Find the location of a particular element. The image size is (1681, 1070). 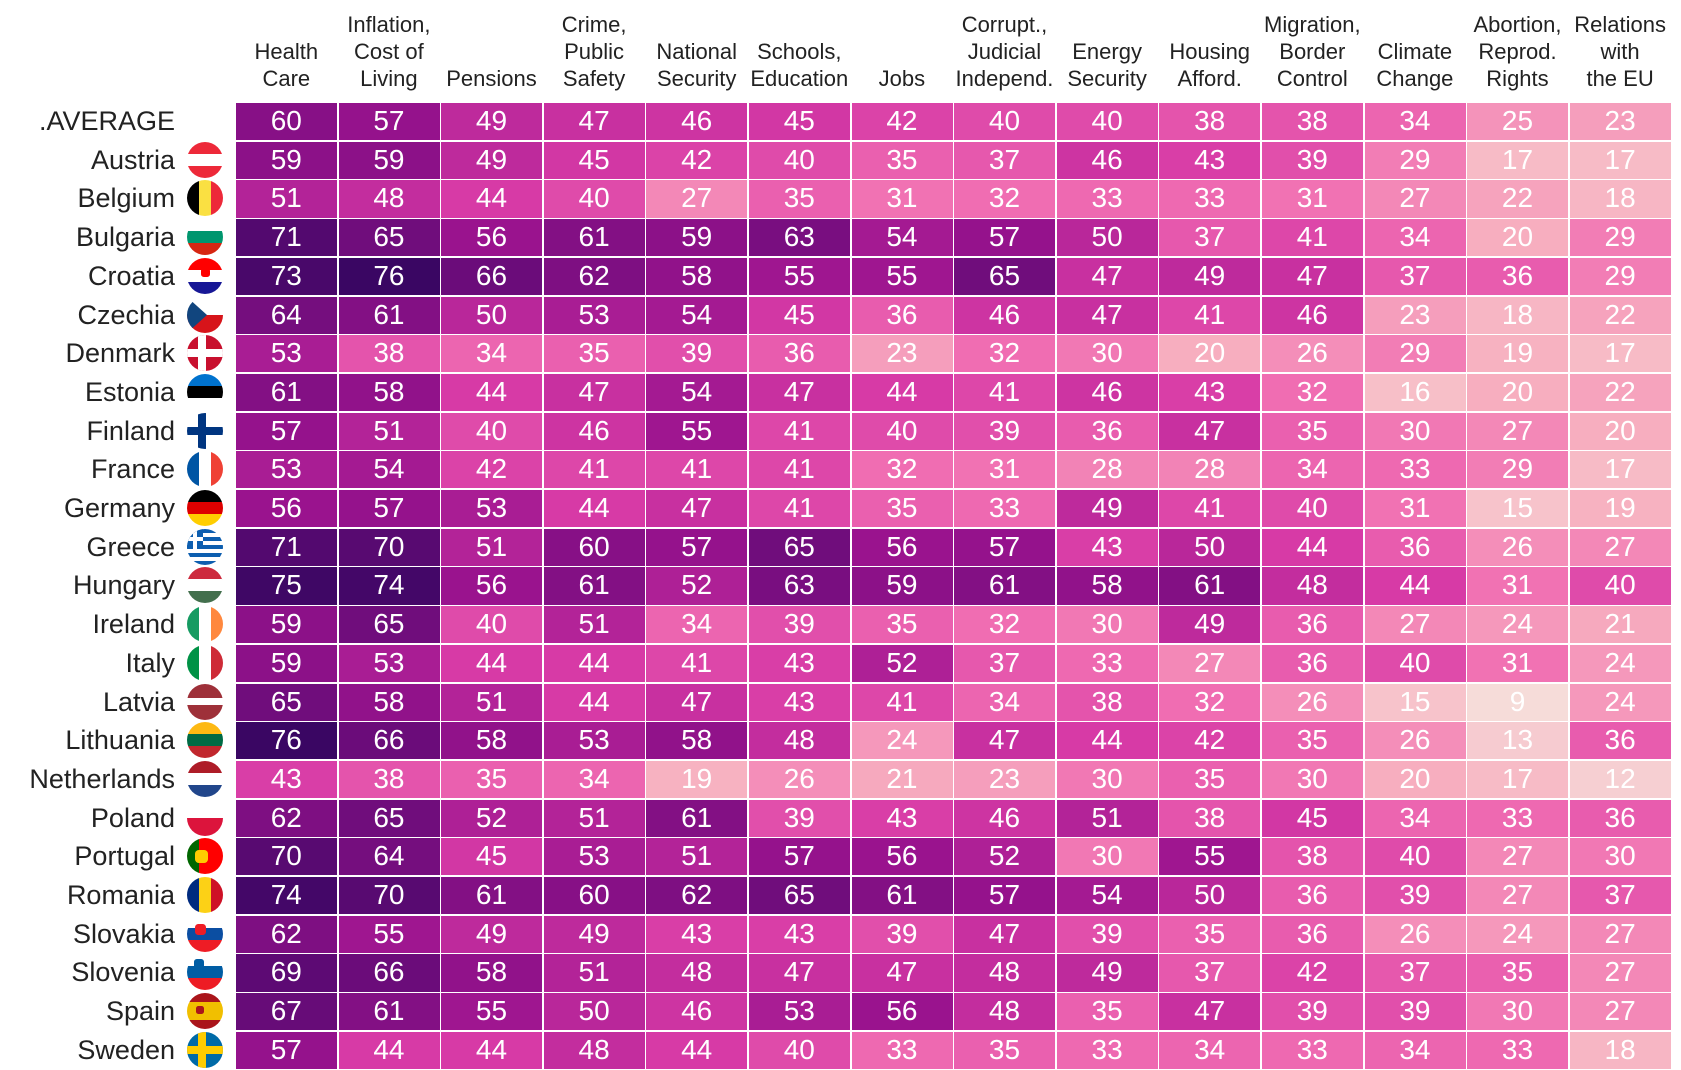

cell-value-label: 34 is located at coordinates (697, 624).